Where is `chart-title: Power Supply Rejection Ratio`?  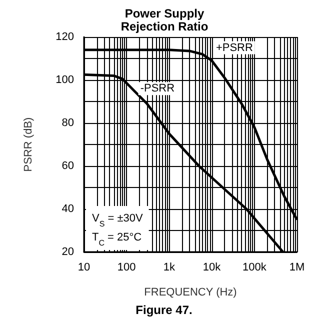 chart-title: Power Supply Rejection Ratio is located at coordinates (164, 20).